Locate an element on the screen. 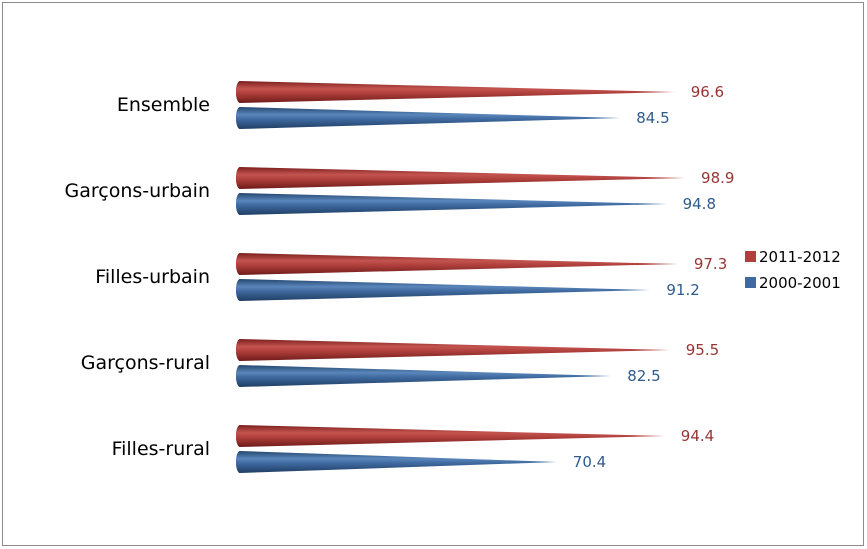 This screenshot has width=867, height=549. data-label: 95.5 is located at coordinates (702, 350).